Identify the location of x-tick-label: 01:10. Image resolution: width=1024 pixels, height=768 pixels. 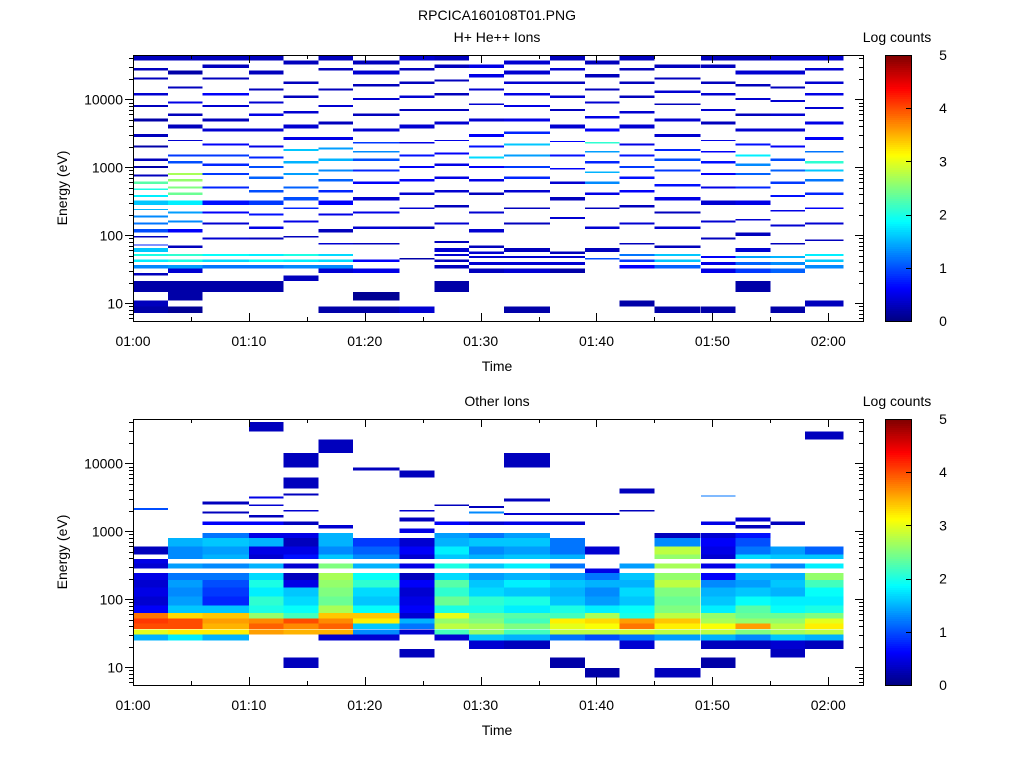
(248, 341).